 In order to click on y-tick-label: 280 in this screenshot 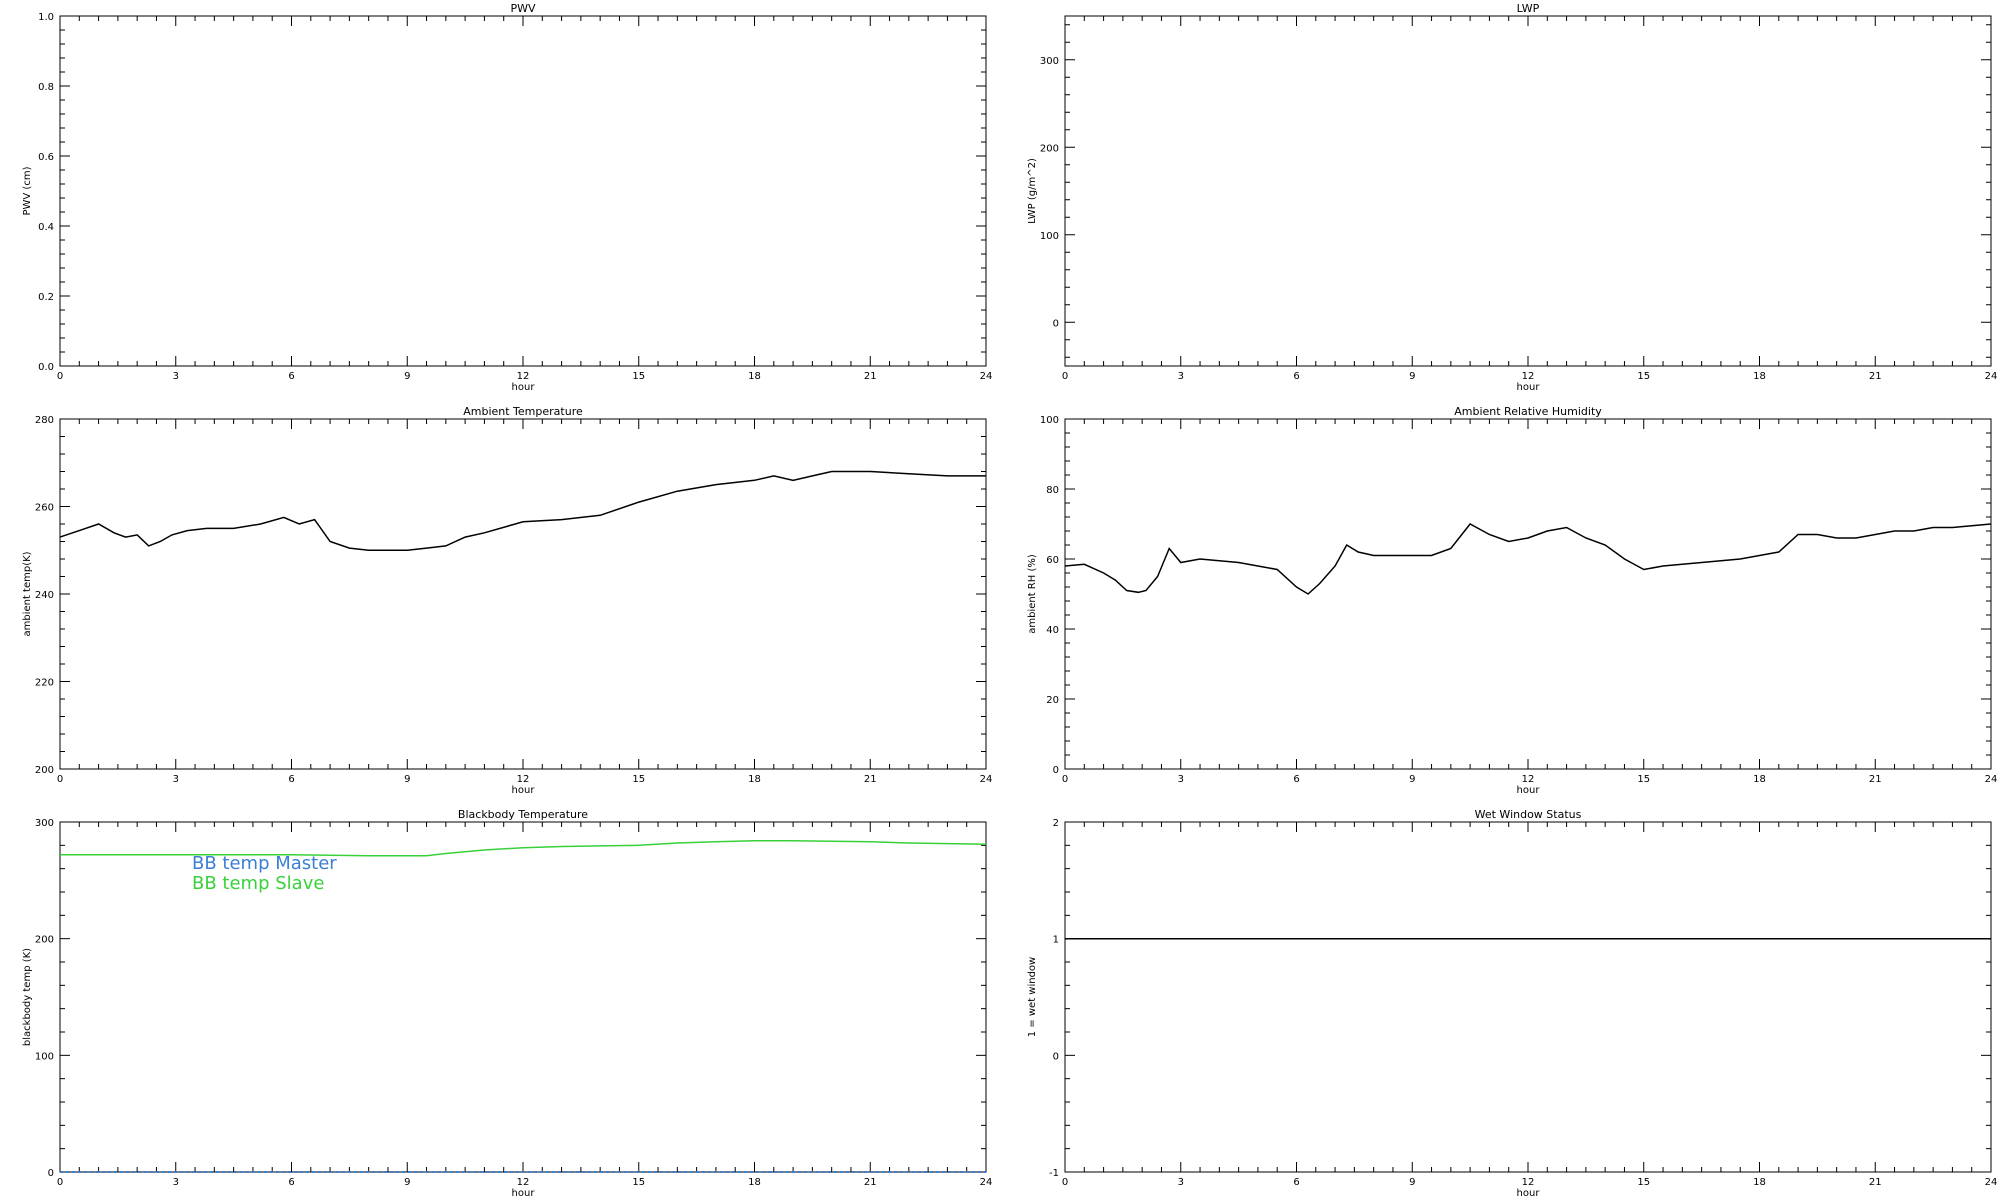, I will do `click(44, 420)`.